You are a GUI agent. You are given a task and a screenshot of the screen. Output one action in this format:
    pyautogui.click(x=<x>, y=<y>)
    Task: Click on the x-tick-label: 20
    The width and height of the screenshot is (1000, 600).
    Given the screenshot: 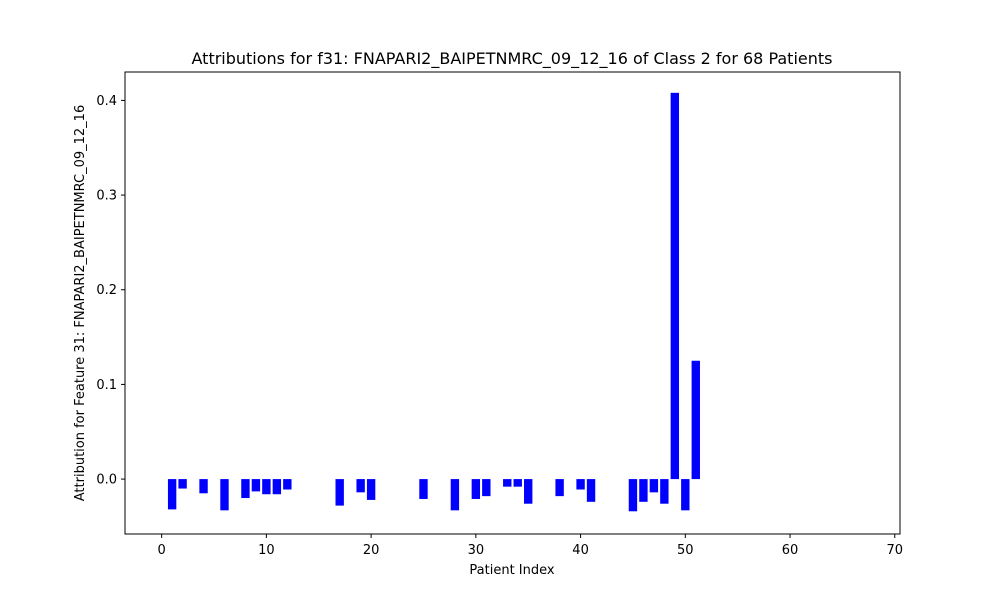 What is the action you would take?
    pyautogui.click(x=371, y=550)
    